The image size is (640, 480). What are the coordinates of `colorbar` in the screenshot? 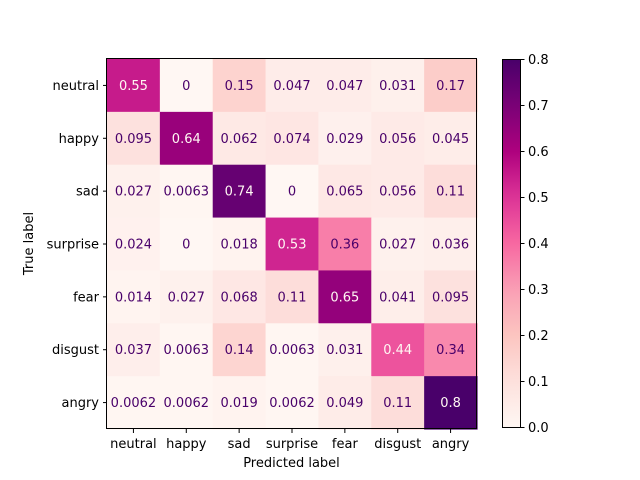 It's located at (511, 243).